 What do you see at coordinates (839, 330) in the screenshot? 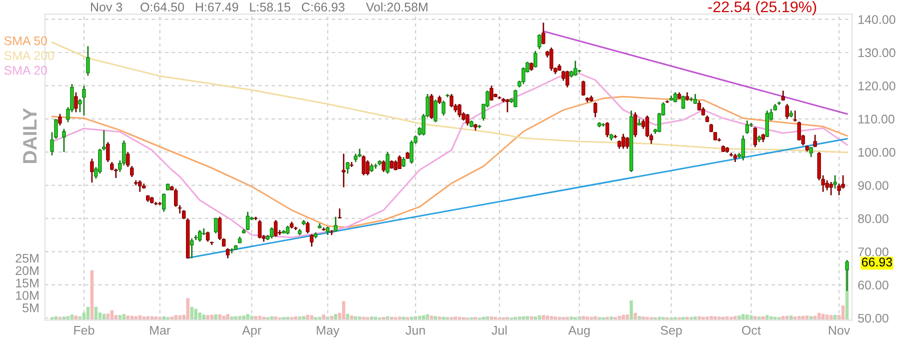
I see `x-tick-label: Nov` at bounding box center [839, 330].